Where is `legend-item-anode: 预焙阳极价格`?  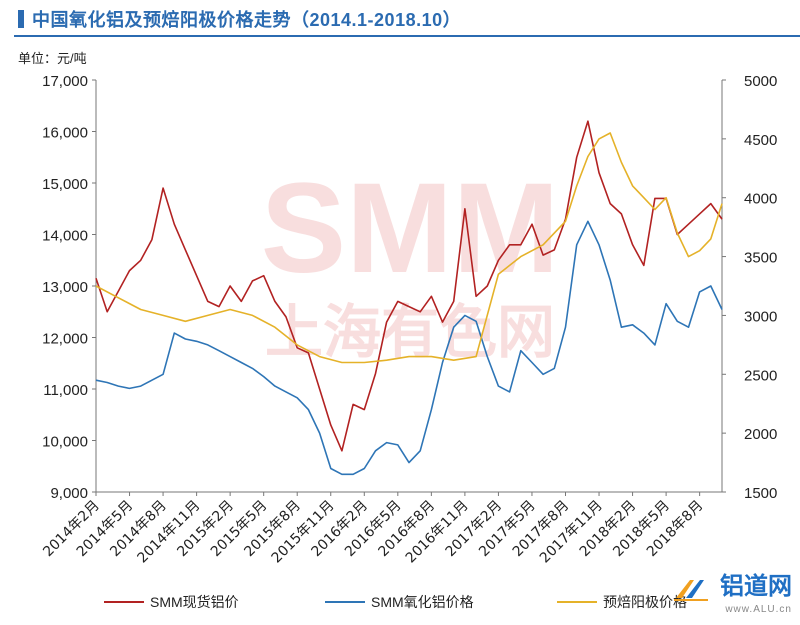
legend-item-anode: 预焙阳极价格 is located at coordinates (622, 602).